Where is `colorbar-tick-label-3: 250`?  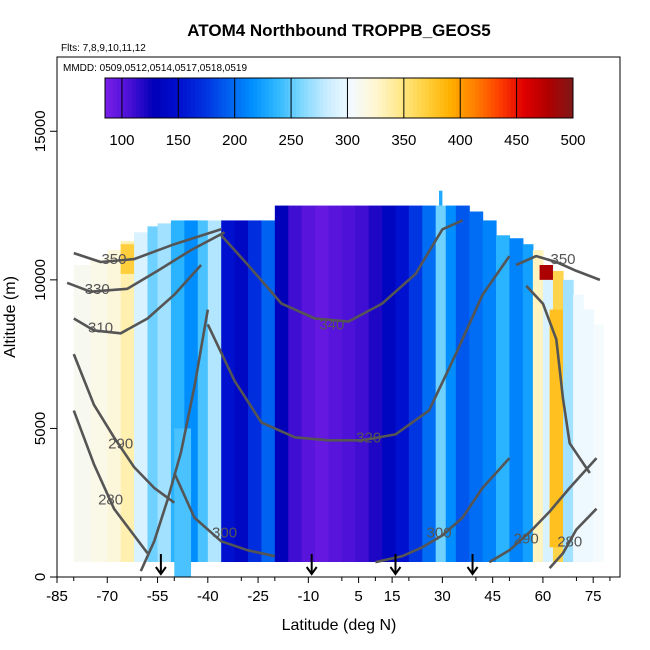 colorbar-tick-label-3: 250 is located at coordinates (291, 140).